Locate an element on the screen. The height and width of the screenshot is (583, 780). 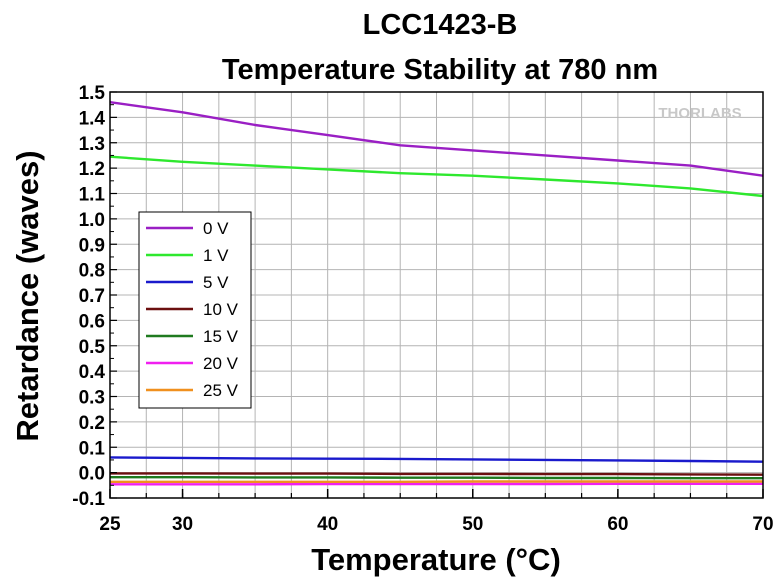
chart-title: LCC1423-B is located at coordinates (440, 25).